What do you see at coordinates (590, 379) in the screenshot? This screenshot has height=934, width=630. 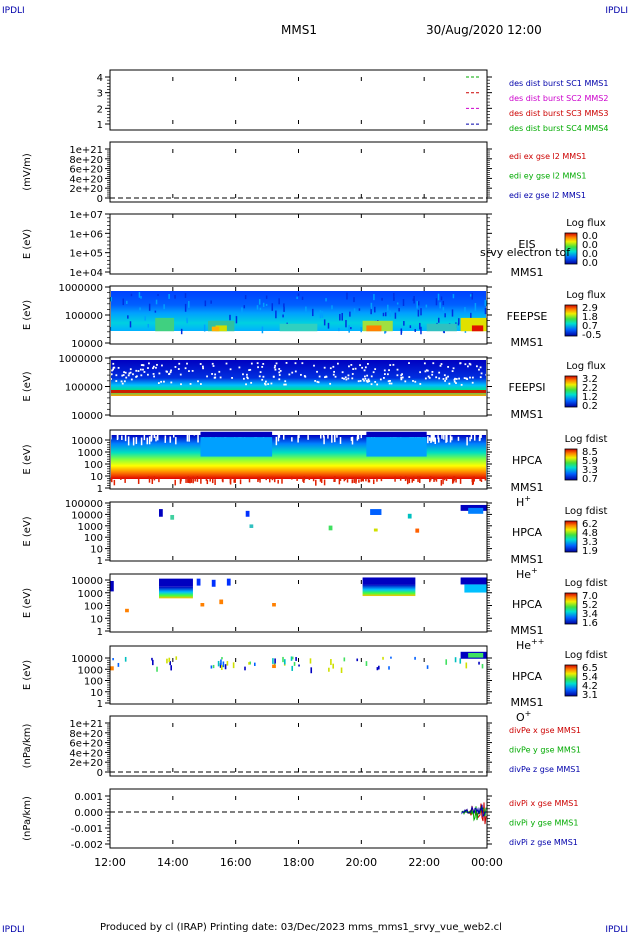 I see `colorbar-tick-label: 3.2` at bounding box center [590, 379].